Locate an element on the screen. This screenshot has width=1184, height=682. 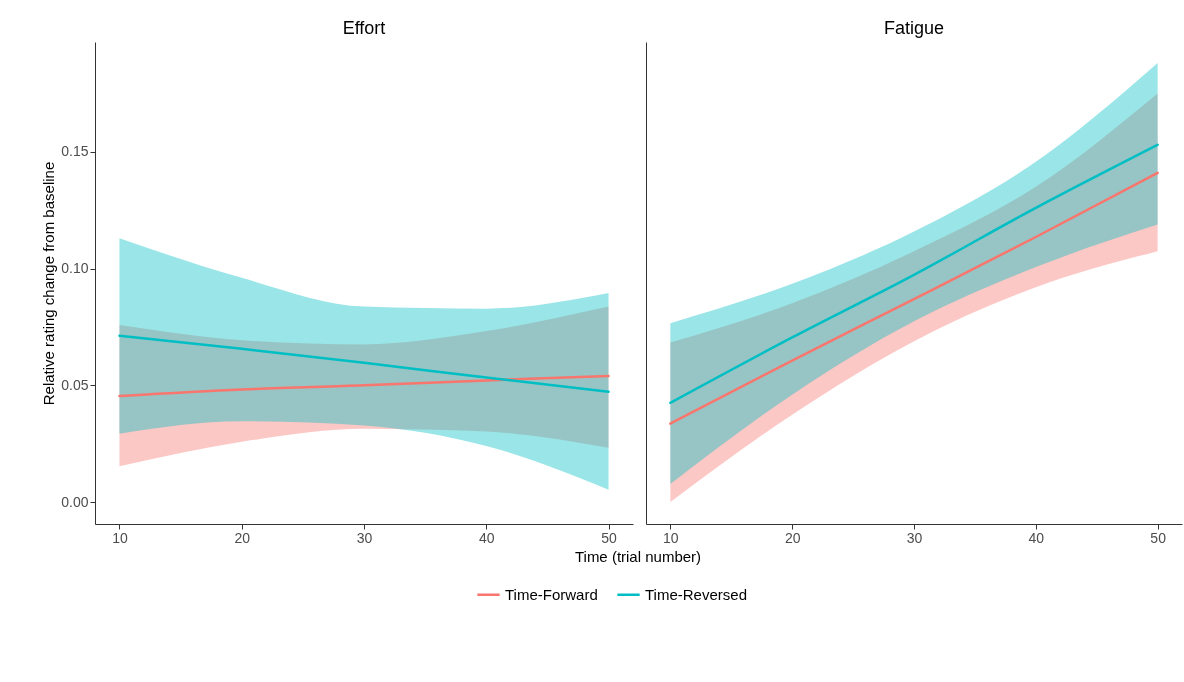
x-axis-title: Time (trial number) is located at coordinates (638, 556).